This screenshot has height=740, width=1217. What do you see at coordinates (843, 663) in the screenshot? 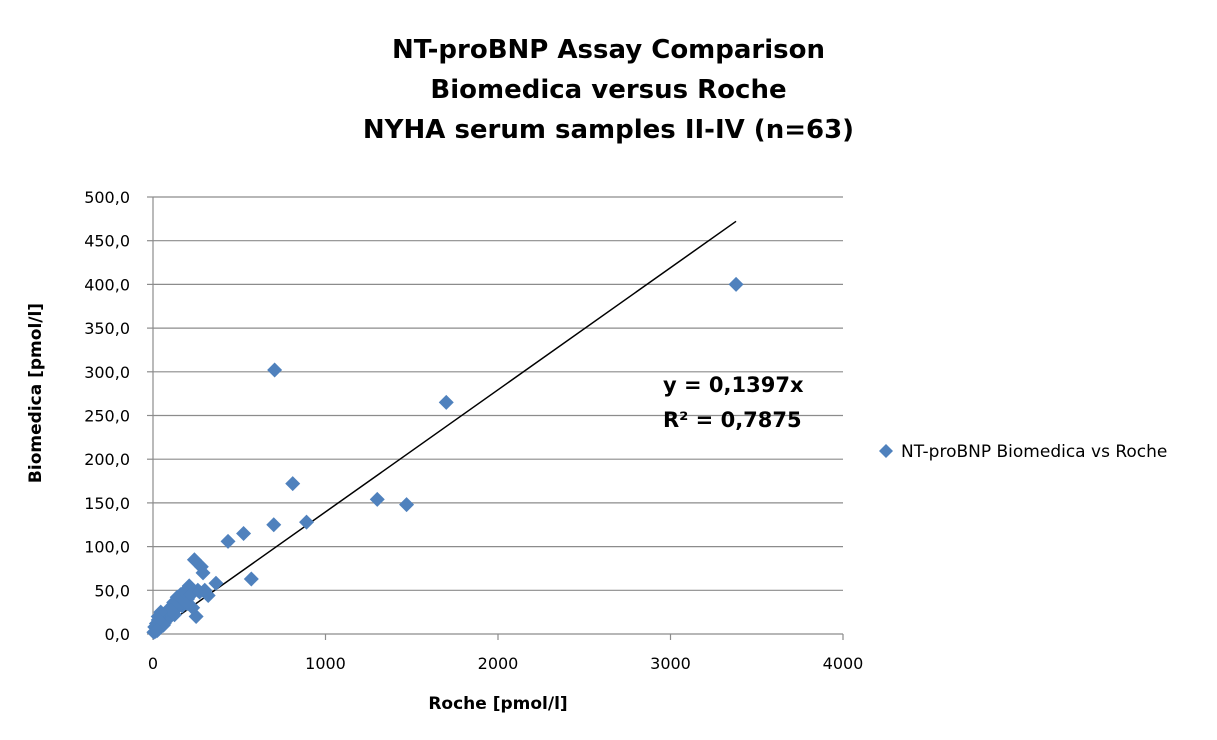
I see `x-tick-label: 4000` at bounding box center [843, 663].